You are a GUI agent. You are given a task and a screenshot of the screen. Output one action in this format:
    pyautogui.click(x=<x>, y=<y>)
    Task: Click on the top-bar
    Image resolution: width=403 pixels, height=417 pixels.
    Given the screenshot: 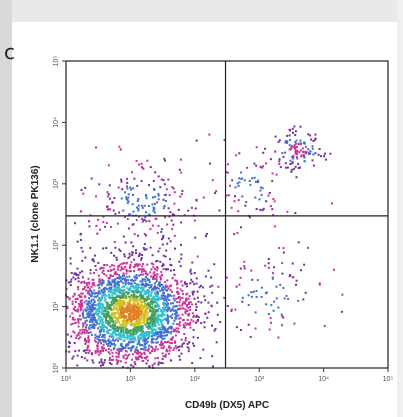 What is the action you would take?
    pyautogui.click(x=201, y=11)
    